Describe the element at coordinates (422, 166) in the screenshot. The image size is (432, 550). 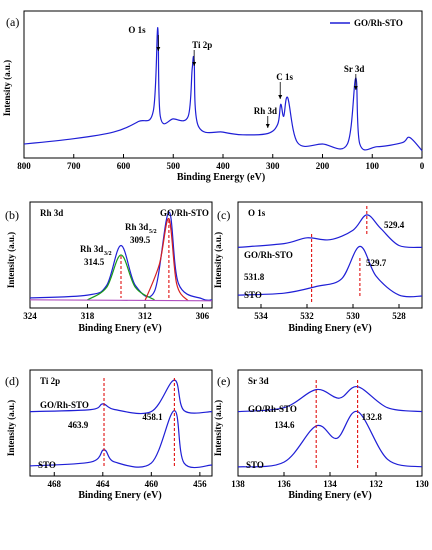
I see `x-tick-label: 0` at that location.